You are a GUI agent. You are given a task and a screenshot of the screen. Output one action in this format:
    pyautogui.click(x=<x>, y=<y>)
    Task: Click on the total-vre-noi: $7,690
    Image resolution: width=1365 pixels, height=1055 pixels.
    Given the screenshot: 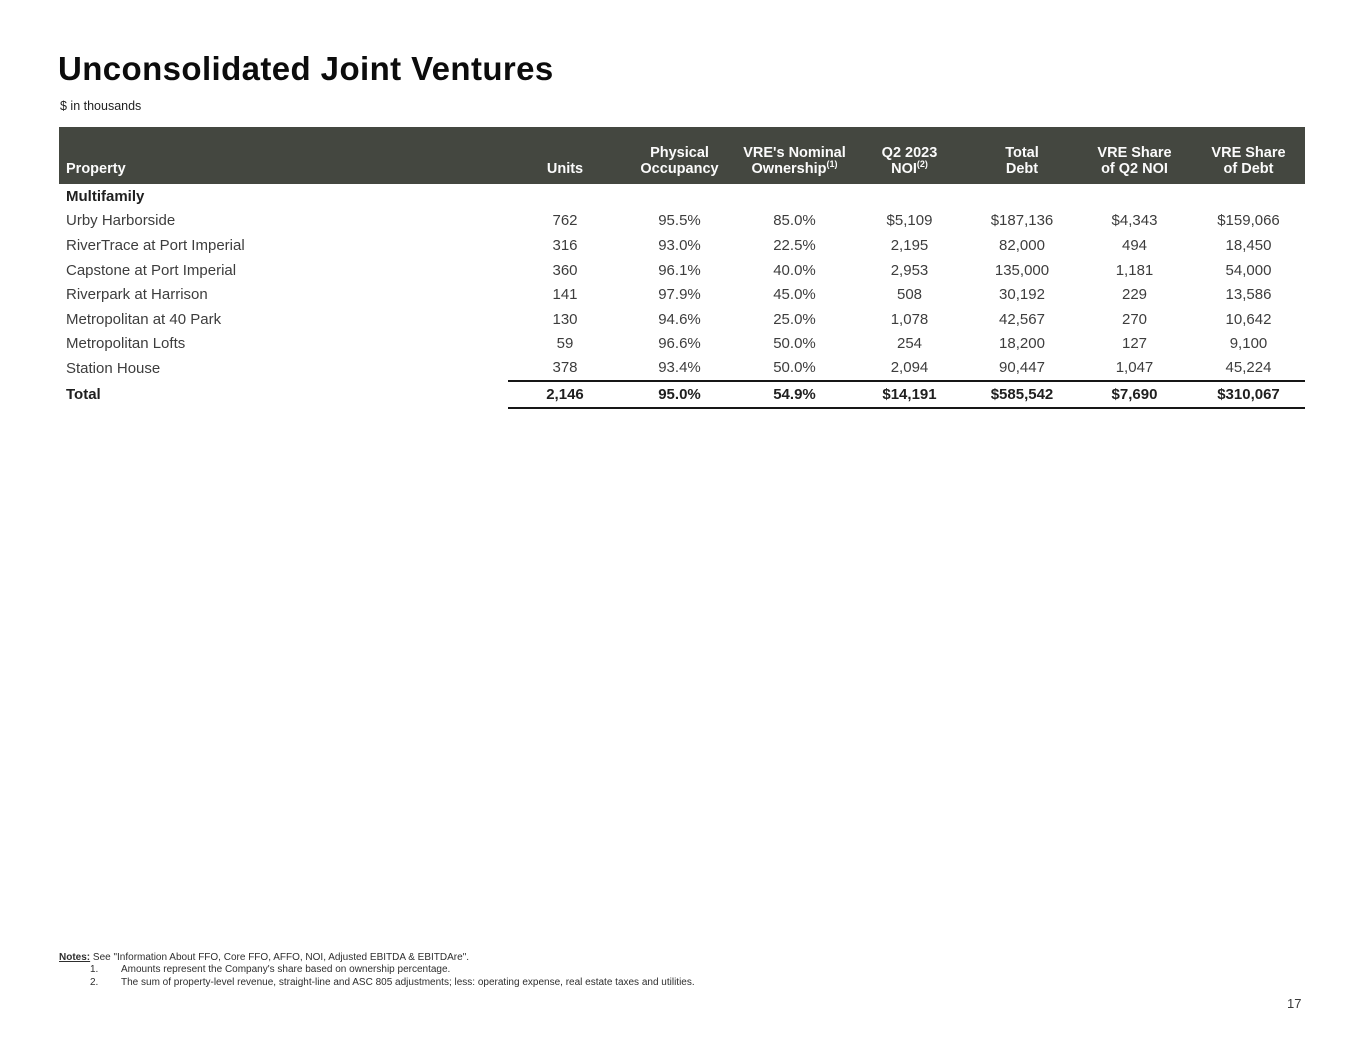 What is the action you would take?
    pyautogui.click(x=1134, y=394)
    